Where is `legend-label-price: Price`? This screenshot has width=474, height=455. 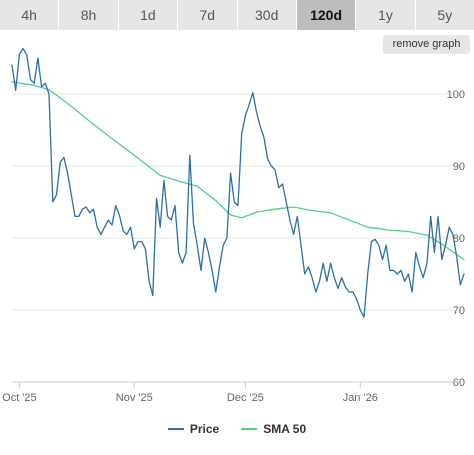
legend-label-price: Price is located at coordinates (204, 429).